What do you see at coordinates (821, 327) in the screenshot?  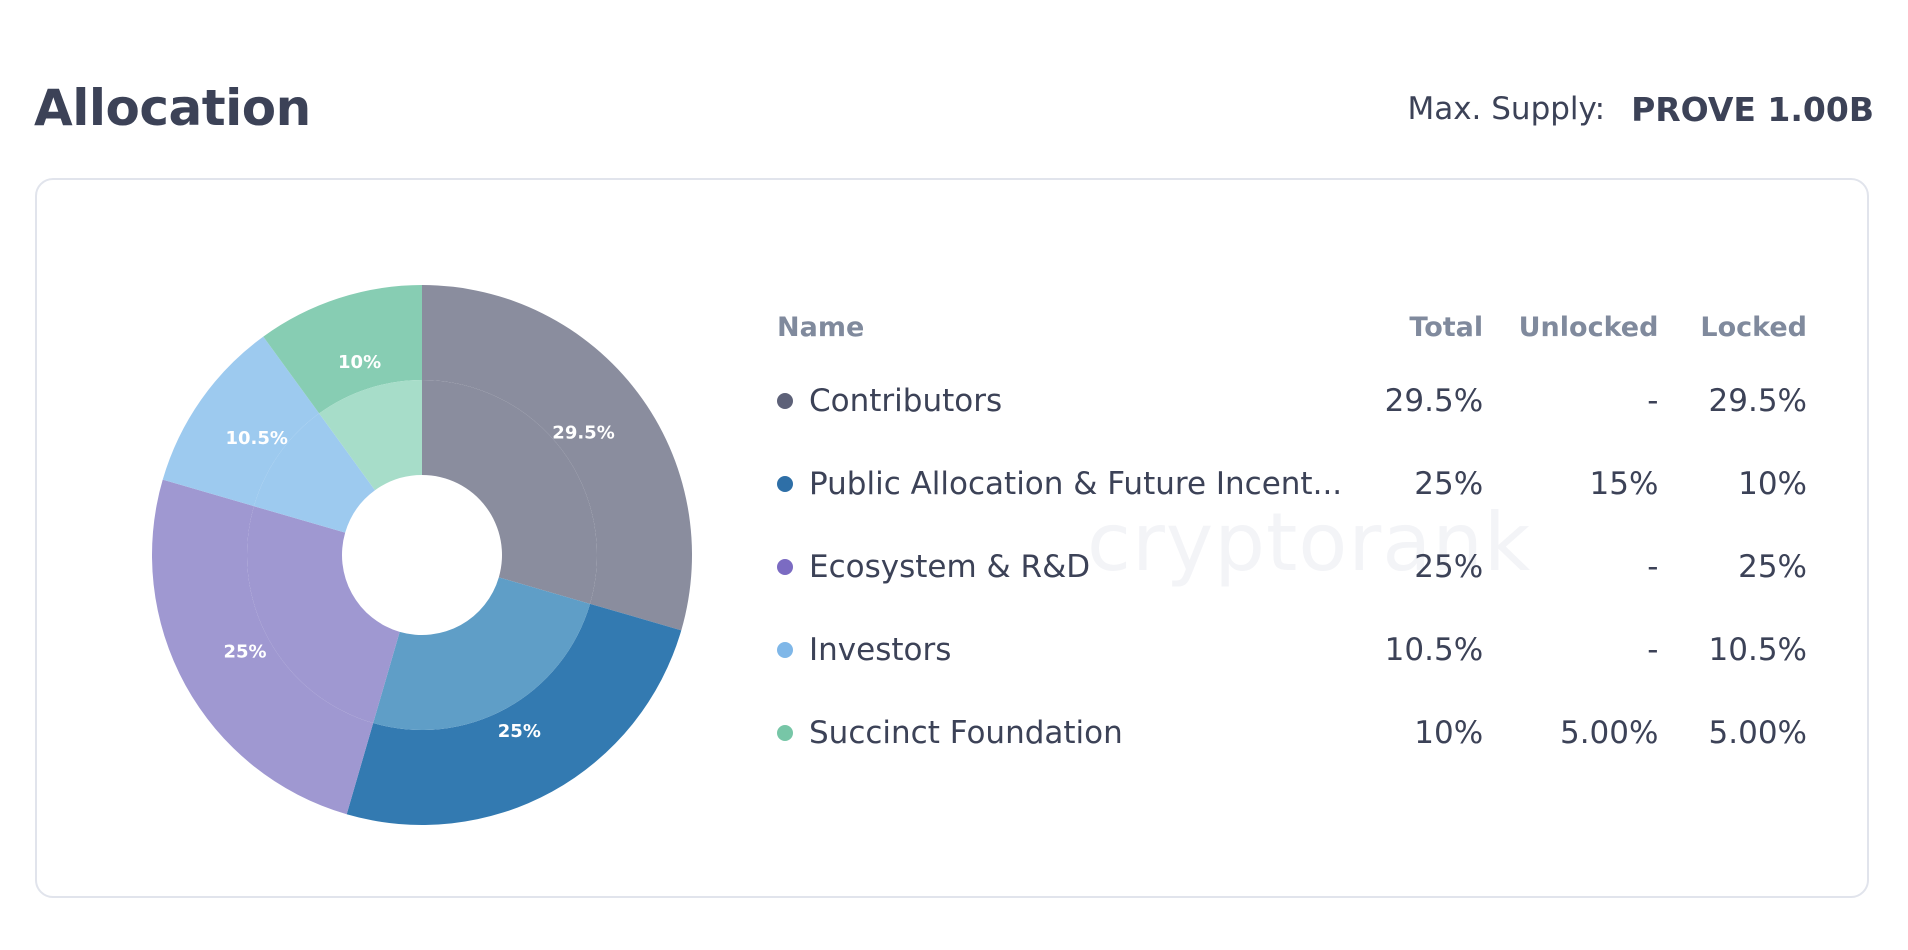 I see `column-header-name: Name` at bounding box center [821, 327].